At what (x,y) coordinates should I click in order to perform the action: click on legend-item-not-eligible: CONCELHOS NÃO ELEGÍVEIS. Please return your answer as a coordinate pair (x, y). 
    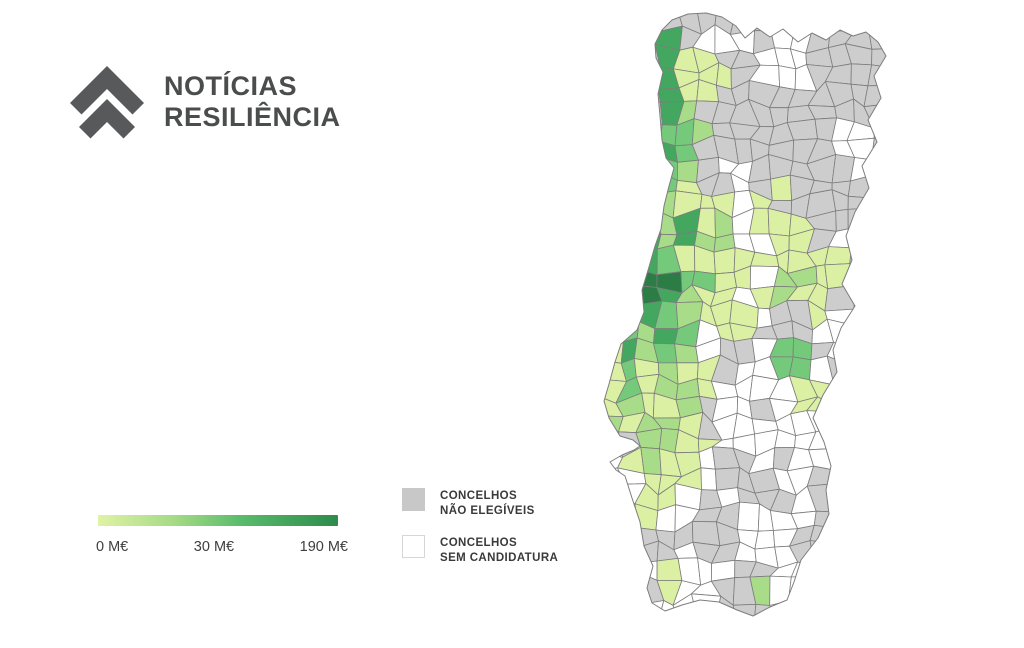
    Looking at the image, I should click on (480, 503).